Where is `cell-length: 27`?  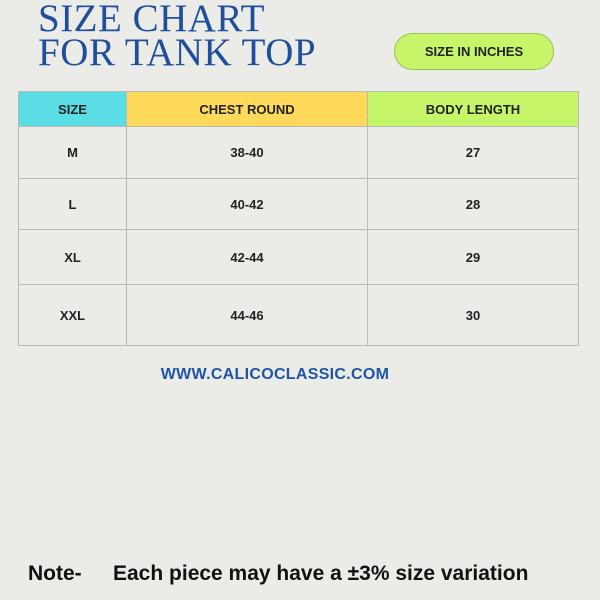
cell-length: 27 is located at coordinates (473, 152).